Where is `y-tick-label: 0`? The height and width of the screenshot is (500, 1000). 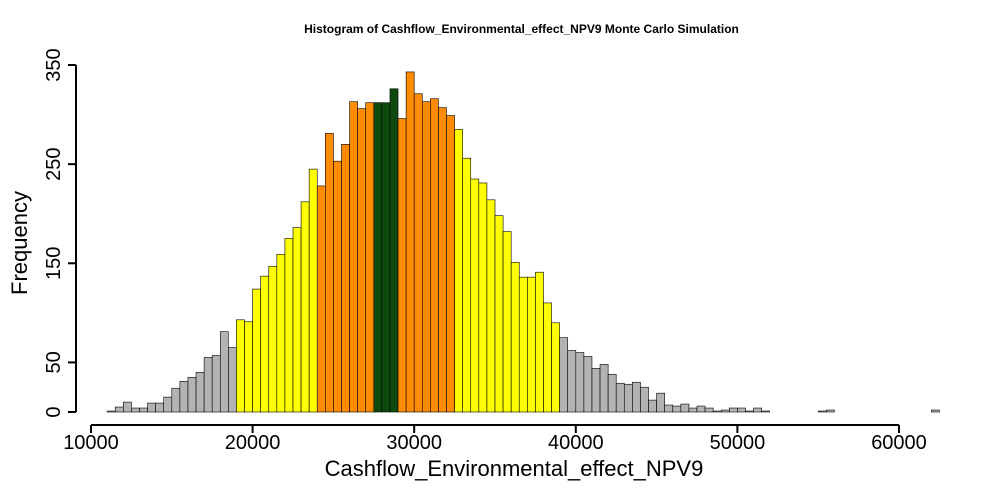
y-tick-label: 0 is located at coordinates (54, 411).